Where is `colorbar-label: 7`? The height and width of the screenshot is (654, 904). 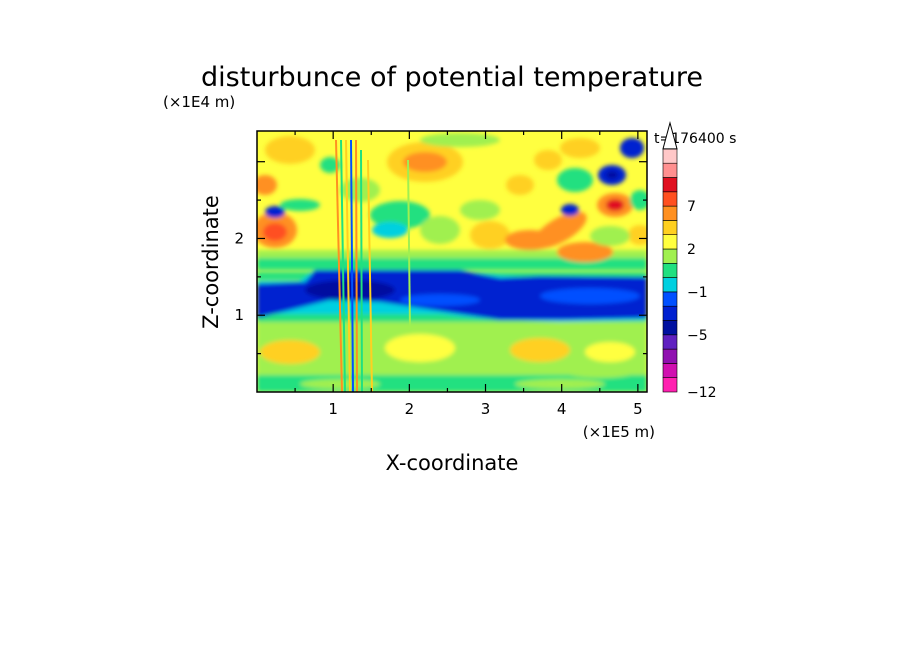 colorbar-label: 7 is located at coordinates (691, 207).